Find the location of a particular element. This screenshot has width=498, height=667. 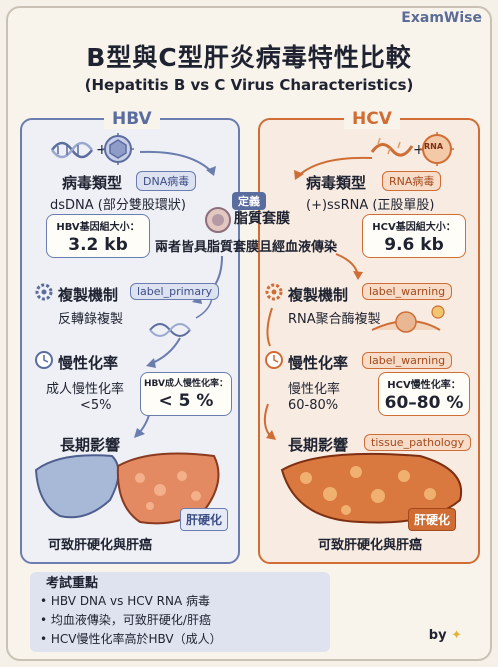

author-mark-icon: ✦ is located at coordinates (456, 635).